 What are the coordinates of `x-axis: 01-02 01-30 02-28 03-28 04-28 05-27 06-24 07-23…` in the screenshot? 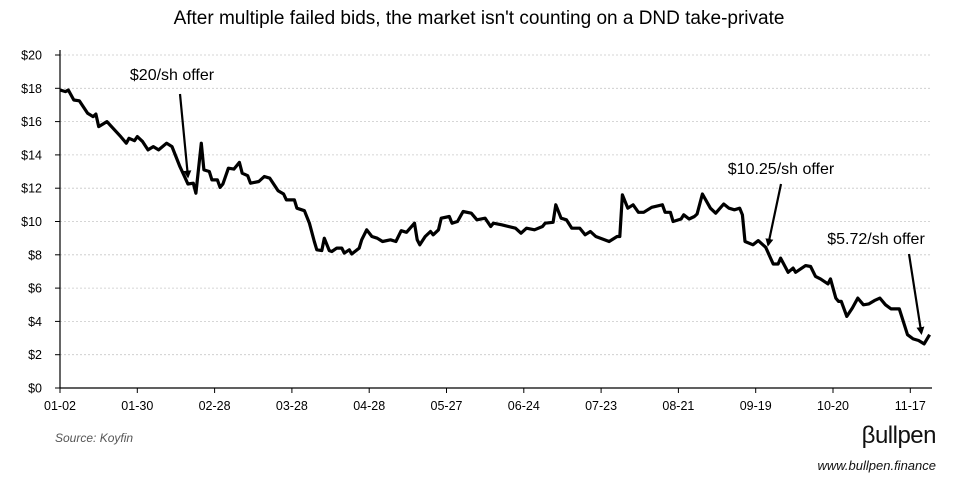 It's located at (488, 400).